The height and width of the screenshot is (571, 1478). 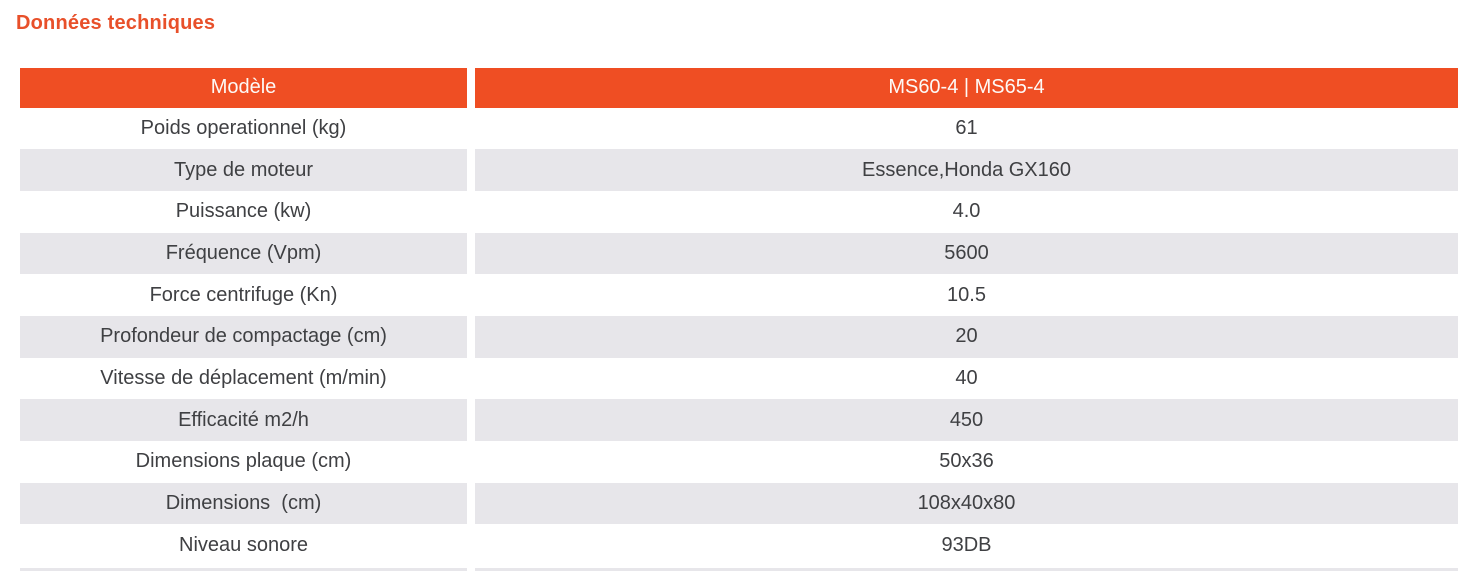 What do you see at coordinates (243, 336) in the screenshot?
I see `spec-label-cell: Profondeur de compactage (cm)` at bounding box center [243, 336].